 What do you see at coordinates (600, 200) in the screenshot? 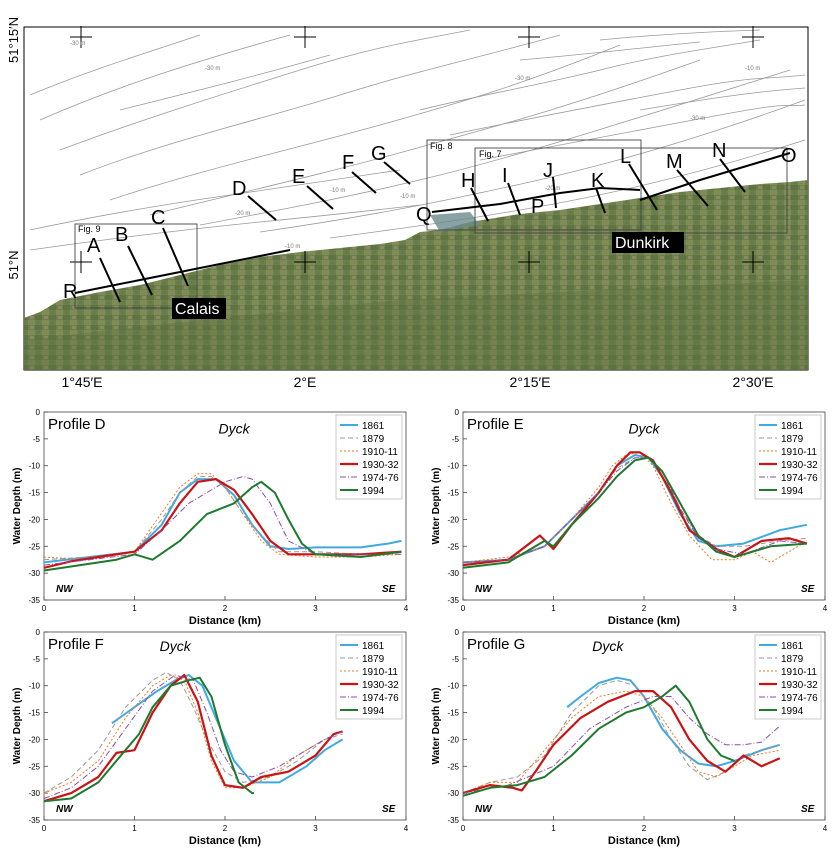
I see `profile-line-k` at bounding box center [600, 200].